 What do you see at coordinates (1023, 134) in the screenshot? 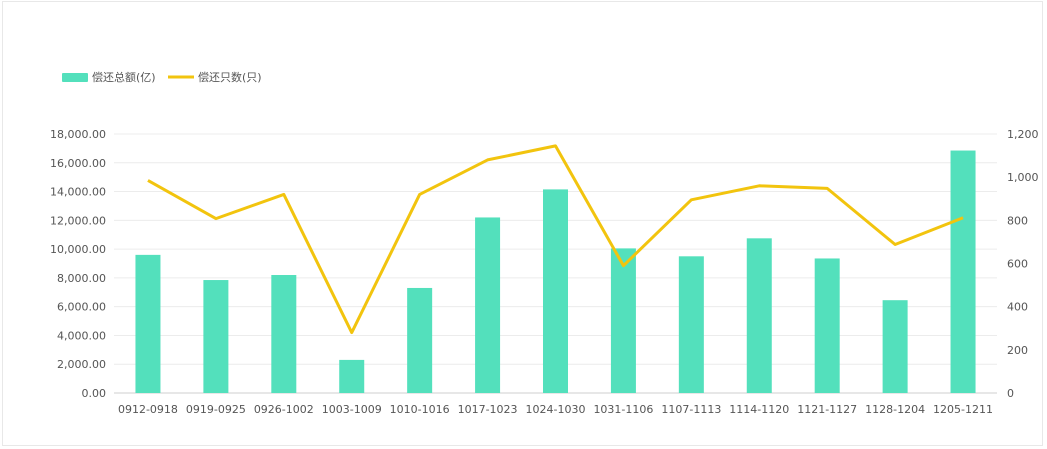
I see `y-right-tick-label: 1,200` at bounding box center [1023, 134].